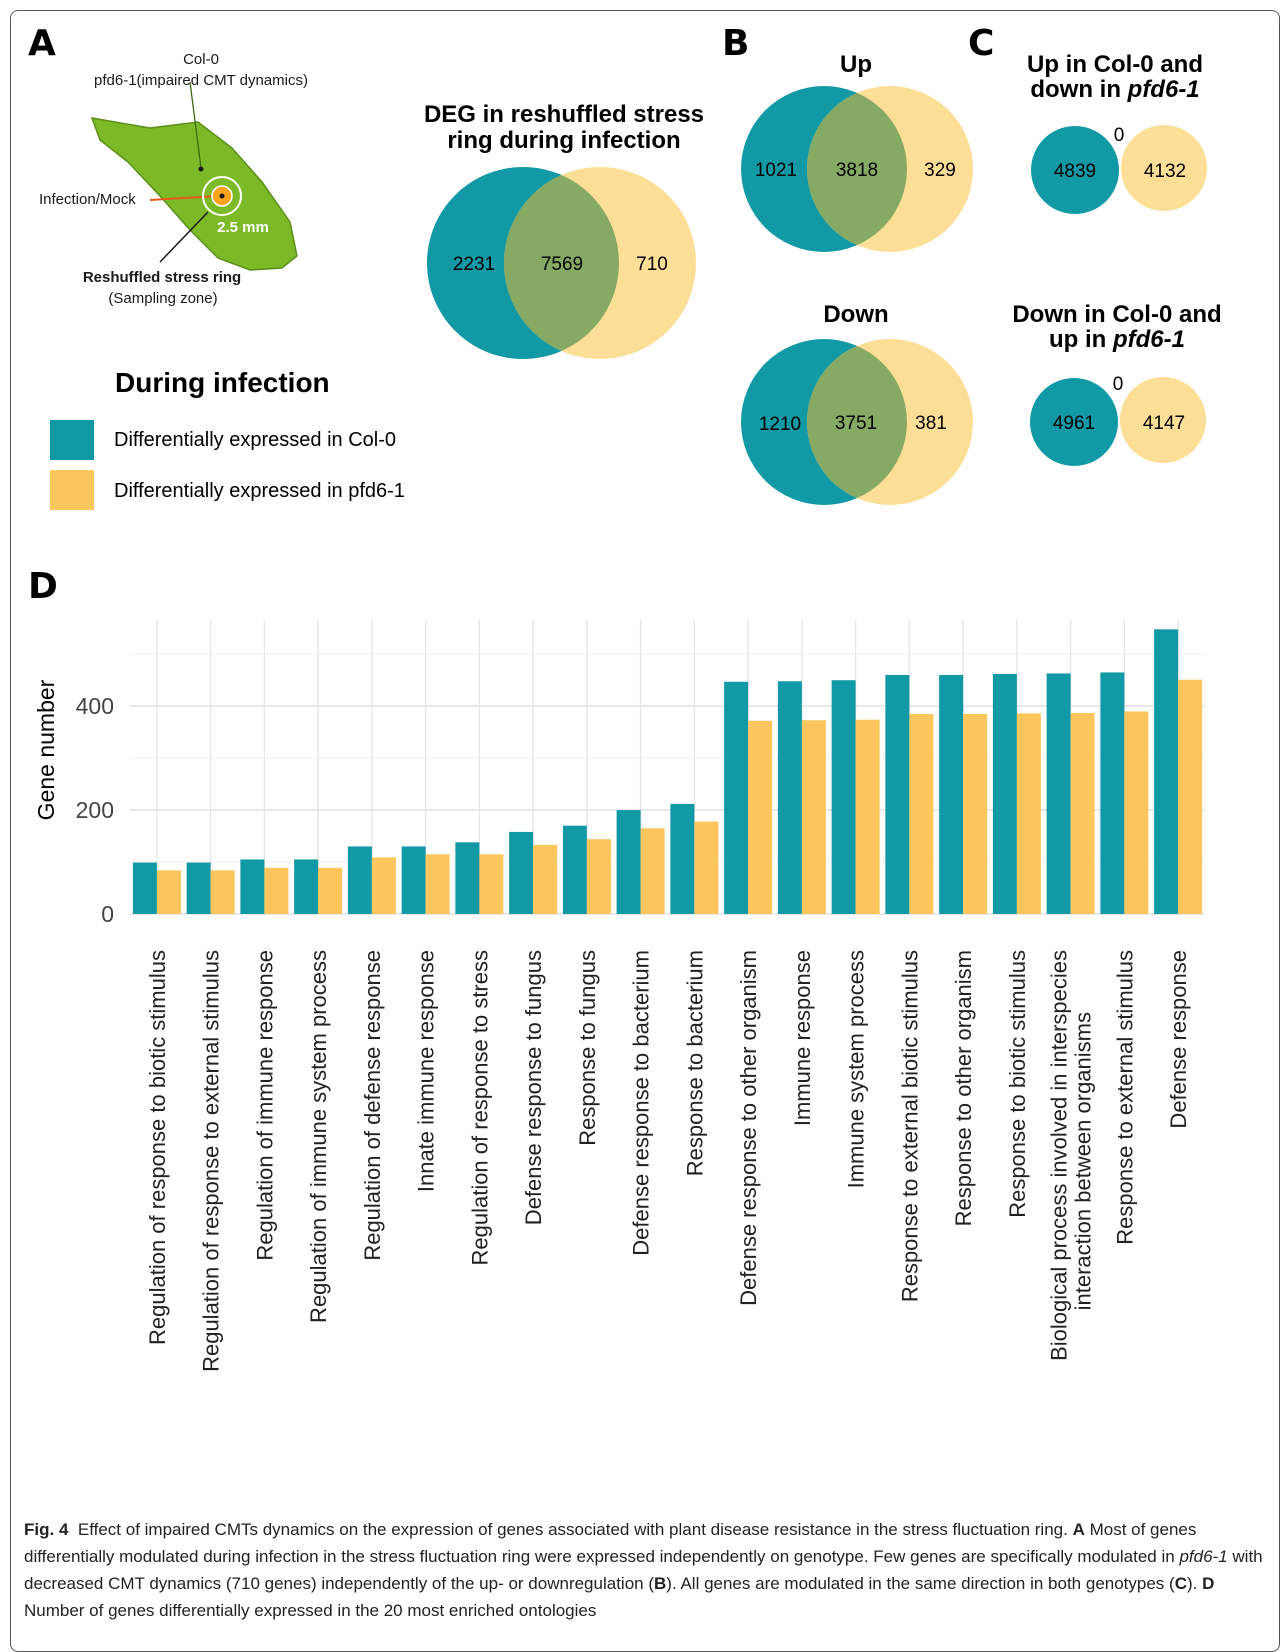  I want to click on leaf-illustration: 2.5 mm, so click(194, 176).